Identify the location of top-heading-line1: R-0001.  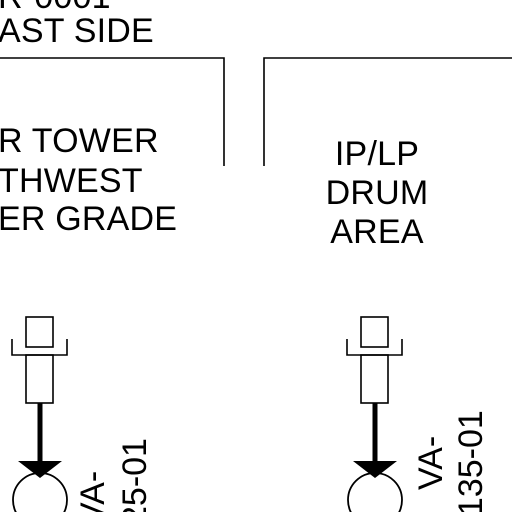
(55, 7).